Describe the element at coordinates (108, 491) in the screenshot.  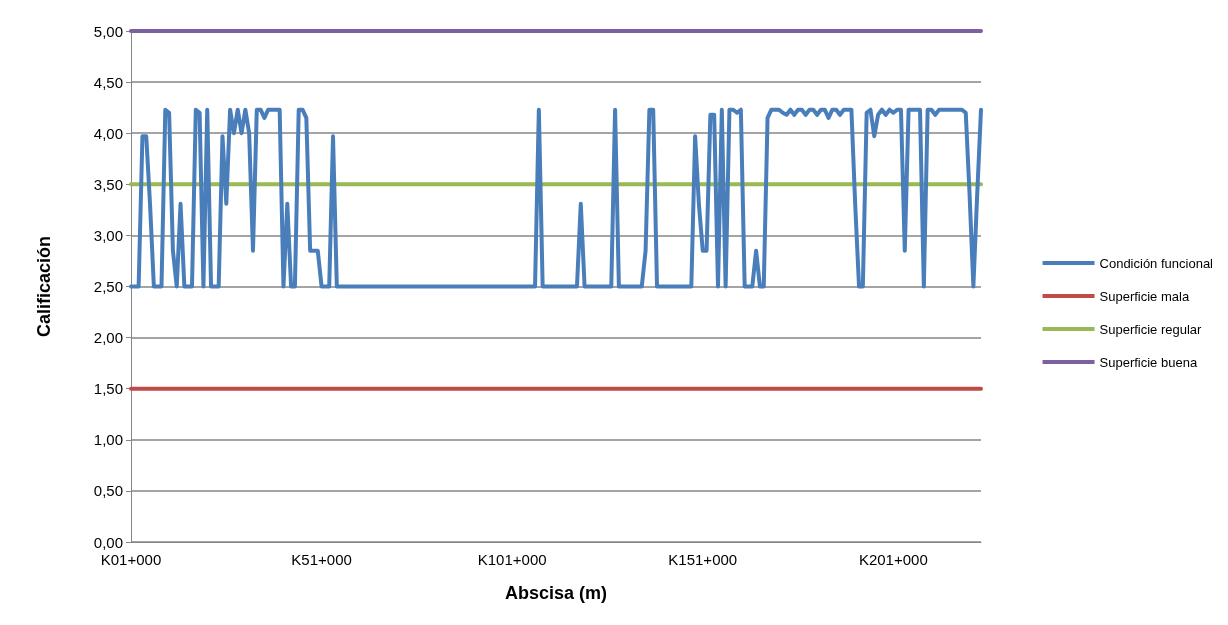
I see `y-tick-label: 0,50` at that location.